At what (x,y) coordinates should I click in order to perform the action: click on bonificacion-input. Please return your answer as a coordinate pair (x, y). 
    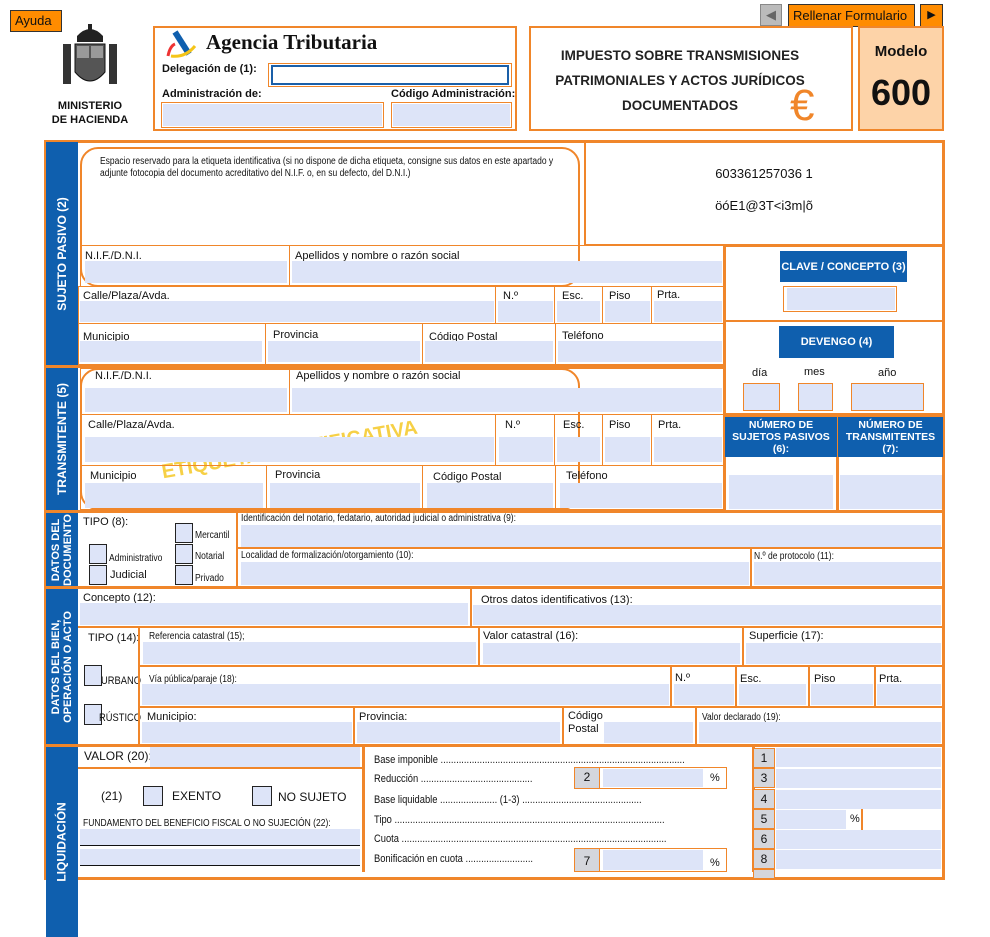
    Looking at the image, I should click on (653, 860).